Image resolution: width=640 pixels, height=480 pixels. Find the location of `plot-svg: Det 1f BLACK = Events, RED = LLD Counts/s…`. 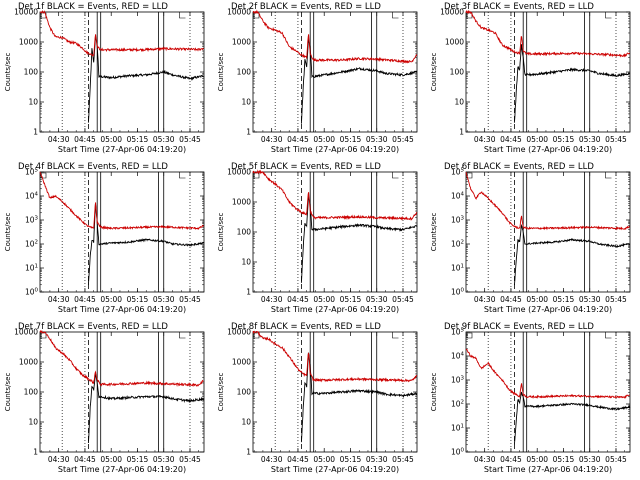

plot-svg: Det 1f BLACK = Events, RED = LLD Counts/s… is located at coordinates (104, 78).